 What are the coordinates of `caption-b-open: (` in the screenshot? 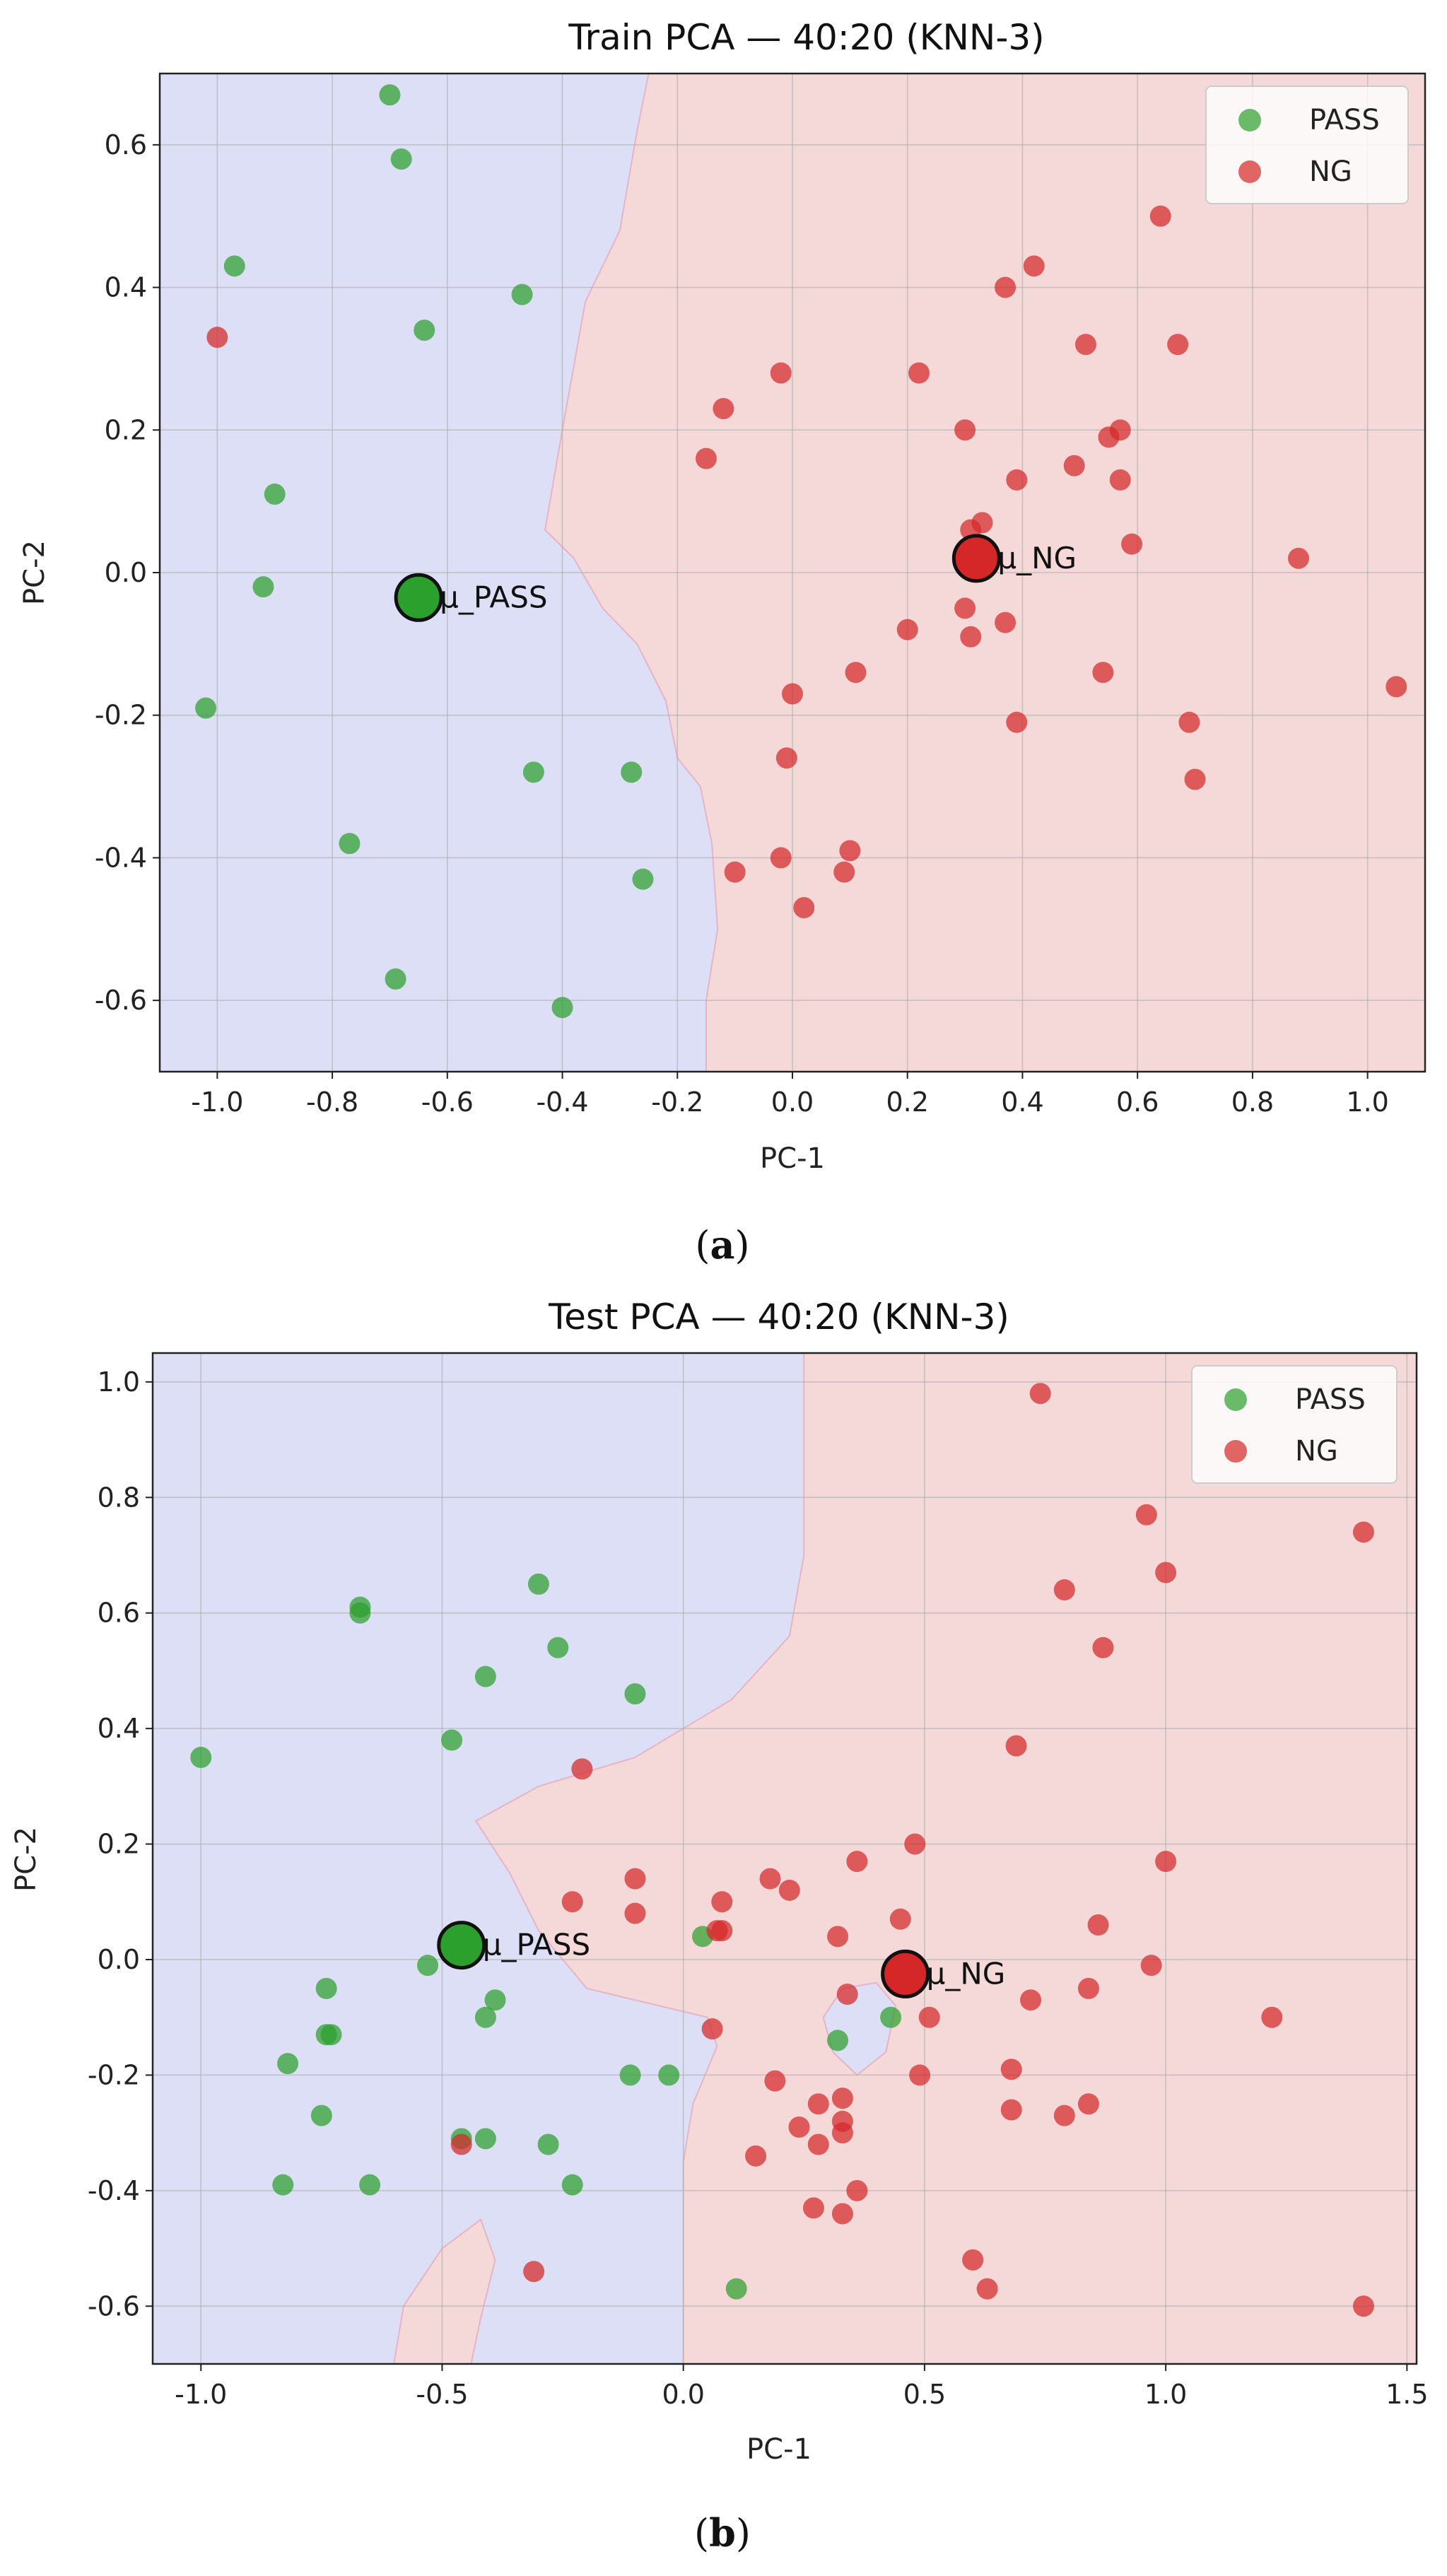 It's located at (701, 2533).